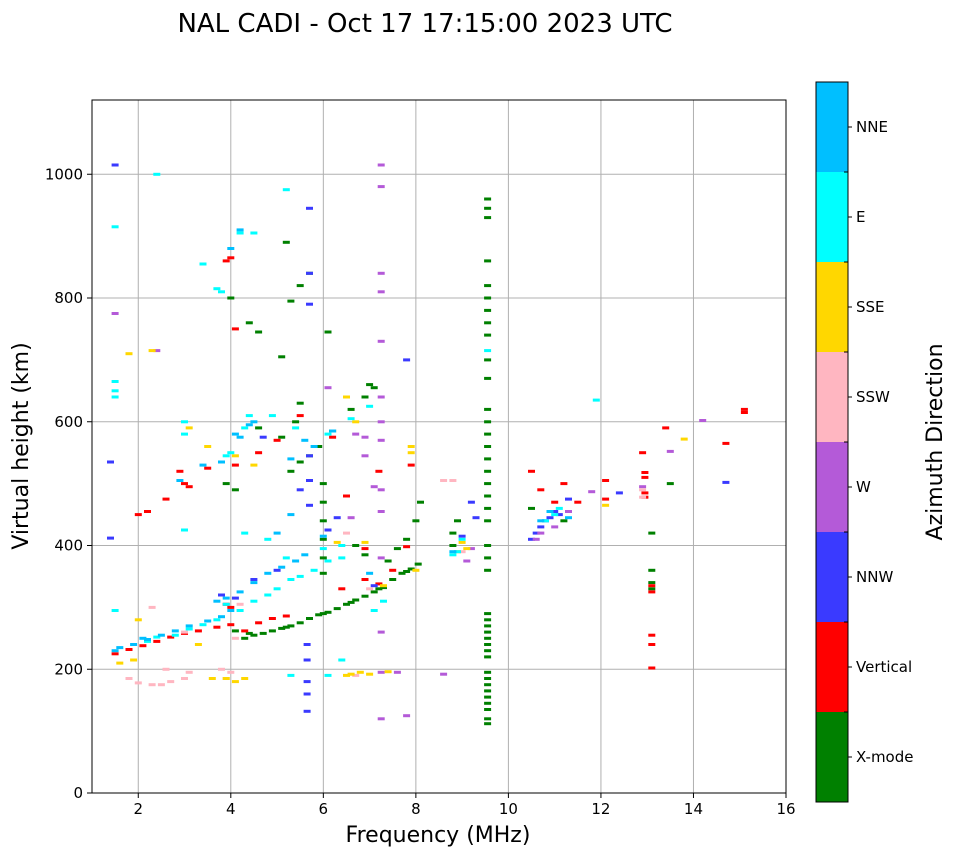 Image resolution: width=958 pixels, height=857 pixels. What do you see at coordinates (138, 809) in the screenshot?
I see `x-tick-label: 2` at bounding box center [138, 809].